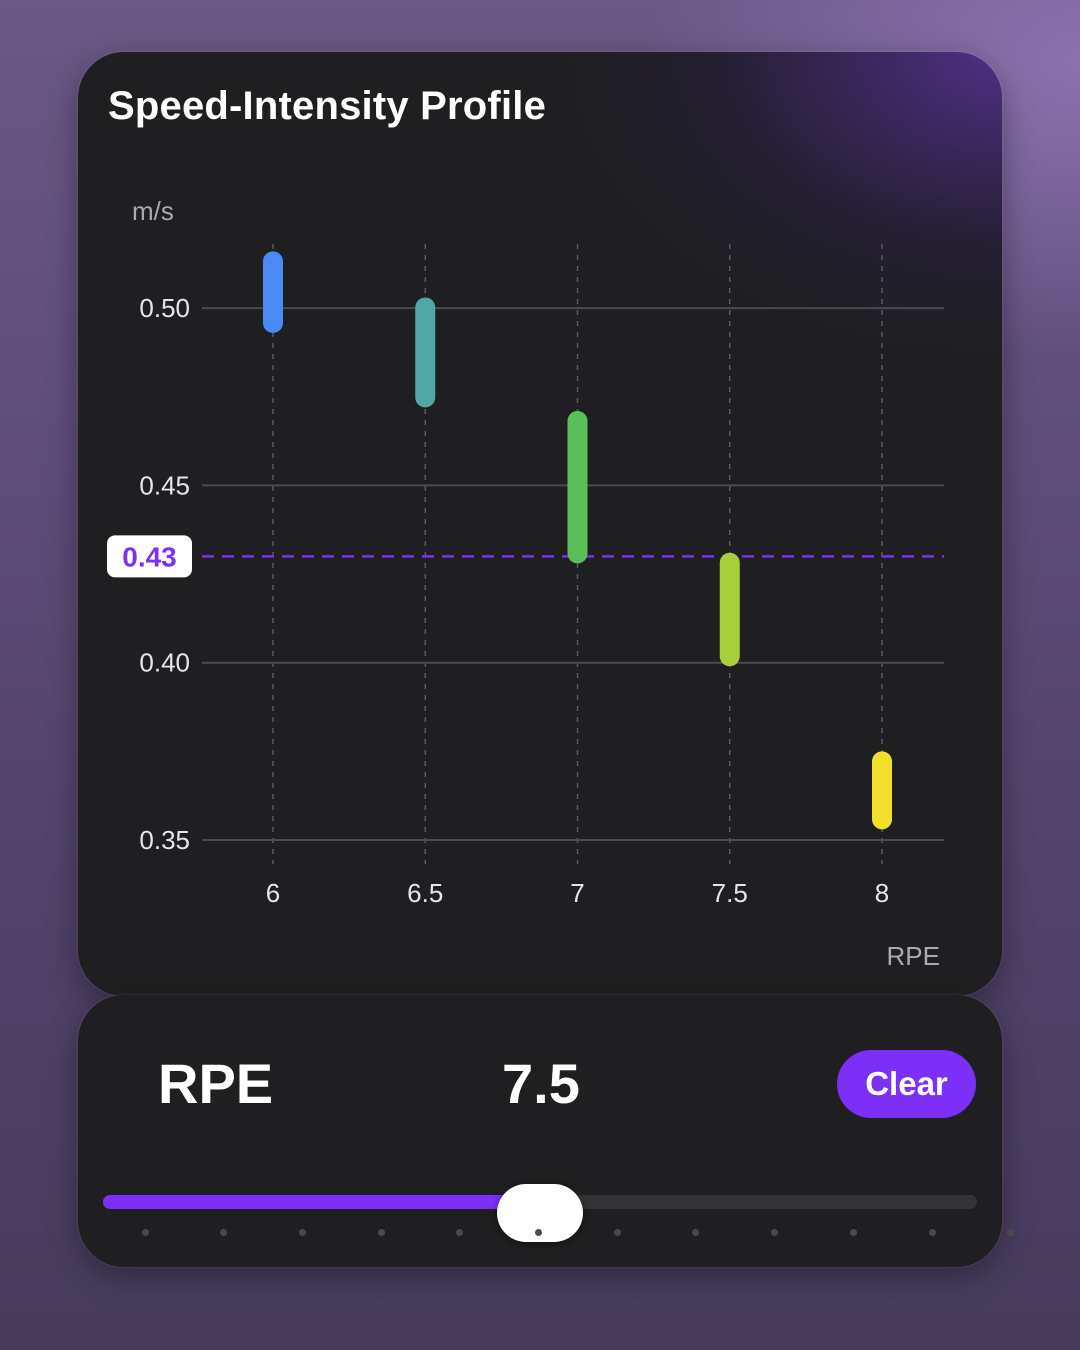 The height and width of the screenshot is (1350, 1080). What do you see at coordinates (316, 1202) in the screenshot?
I see `slider-fill` at bounding box center [316, 1202].